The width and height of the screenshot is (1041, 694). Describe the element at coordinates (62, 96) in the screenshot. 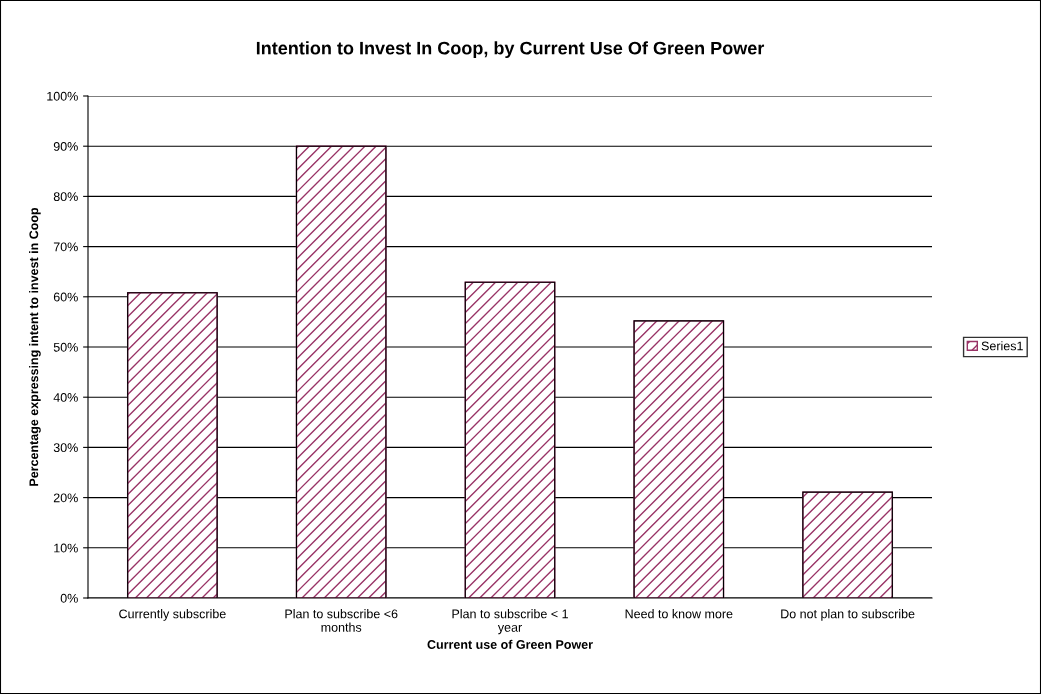

I see `y-tick-label: 100%` at that location.